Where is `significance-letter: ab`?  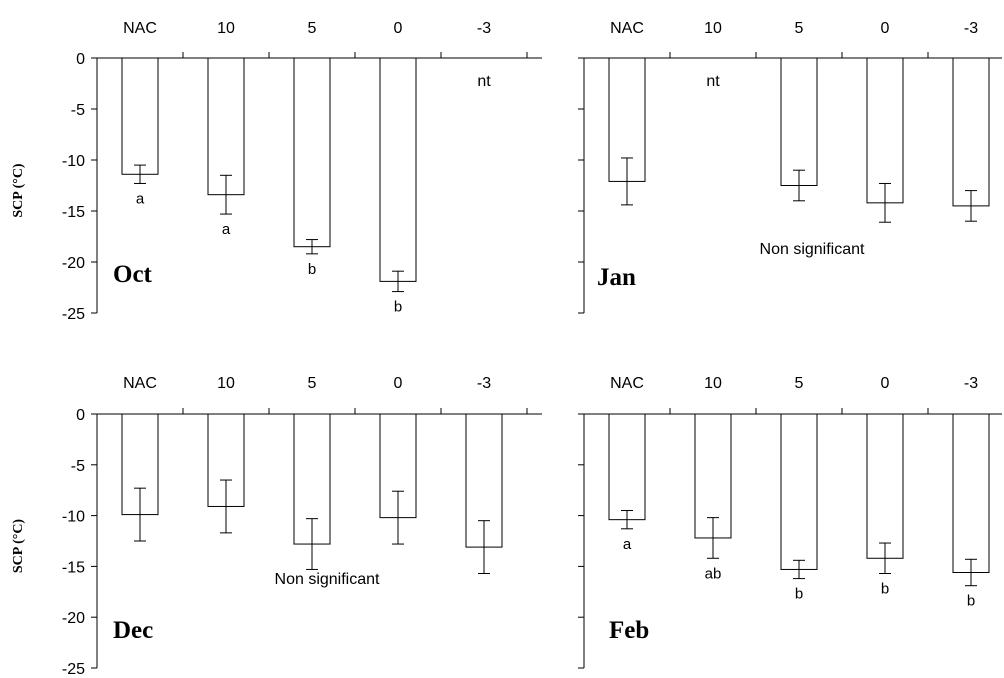 significance-letter: ab is located at coordinates (713, 573).